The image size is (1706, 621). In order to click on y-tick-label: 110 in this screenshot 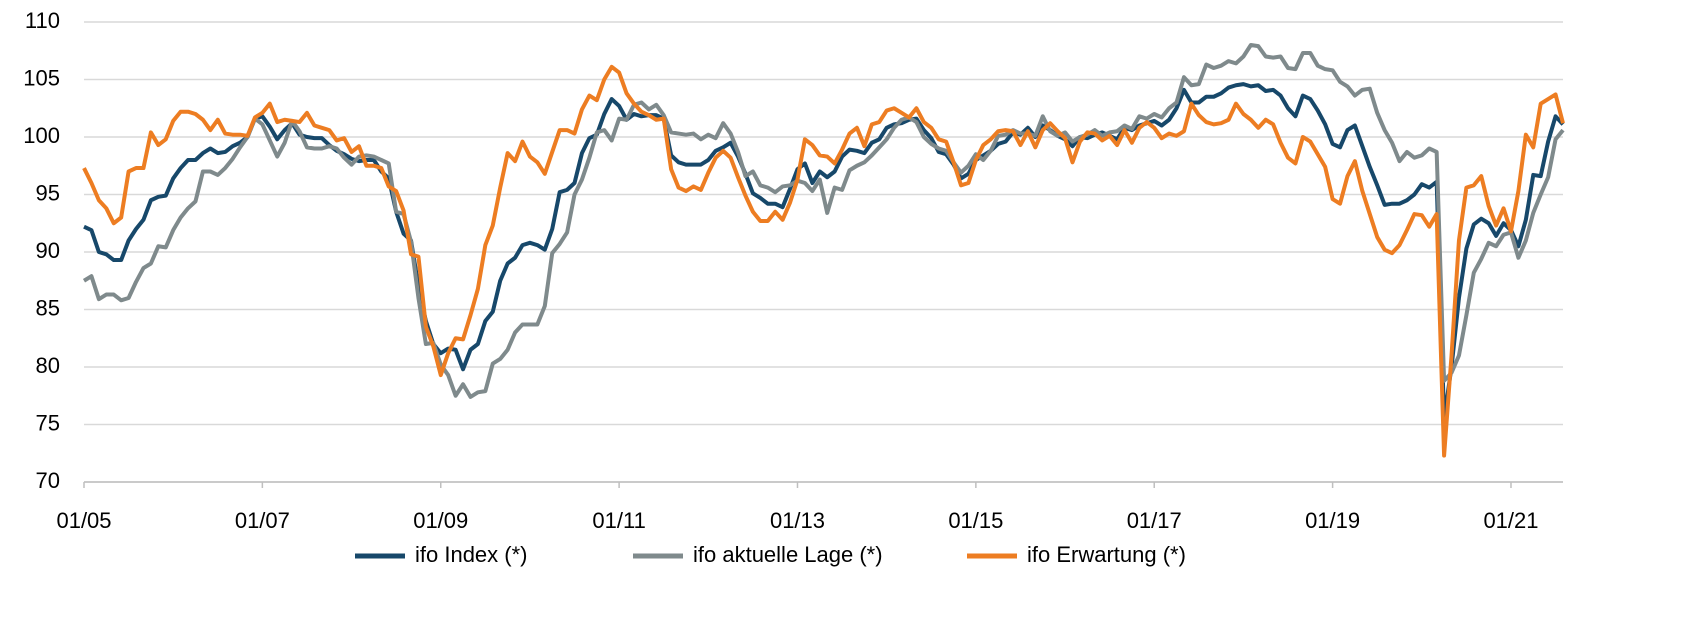, I will do `click(42, 20)`.